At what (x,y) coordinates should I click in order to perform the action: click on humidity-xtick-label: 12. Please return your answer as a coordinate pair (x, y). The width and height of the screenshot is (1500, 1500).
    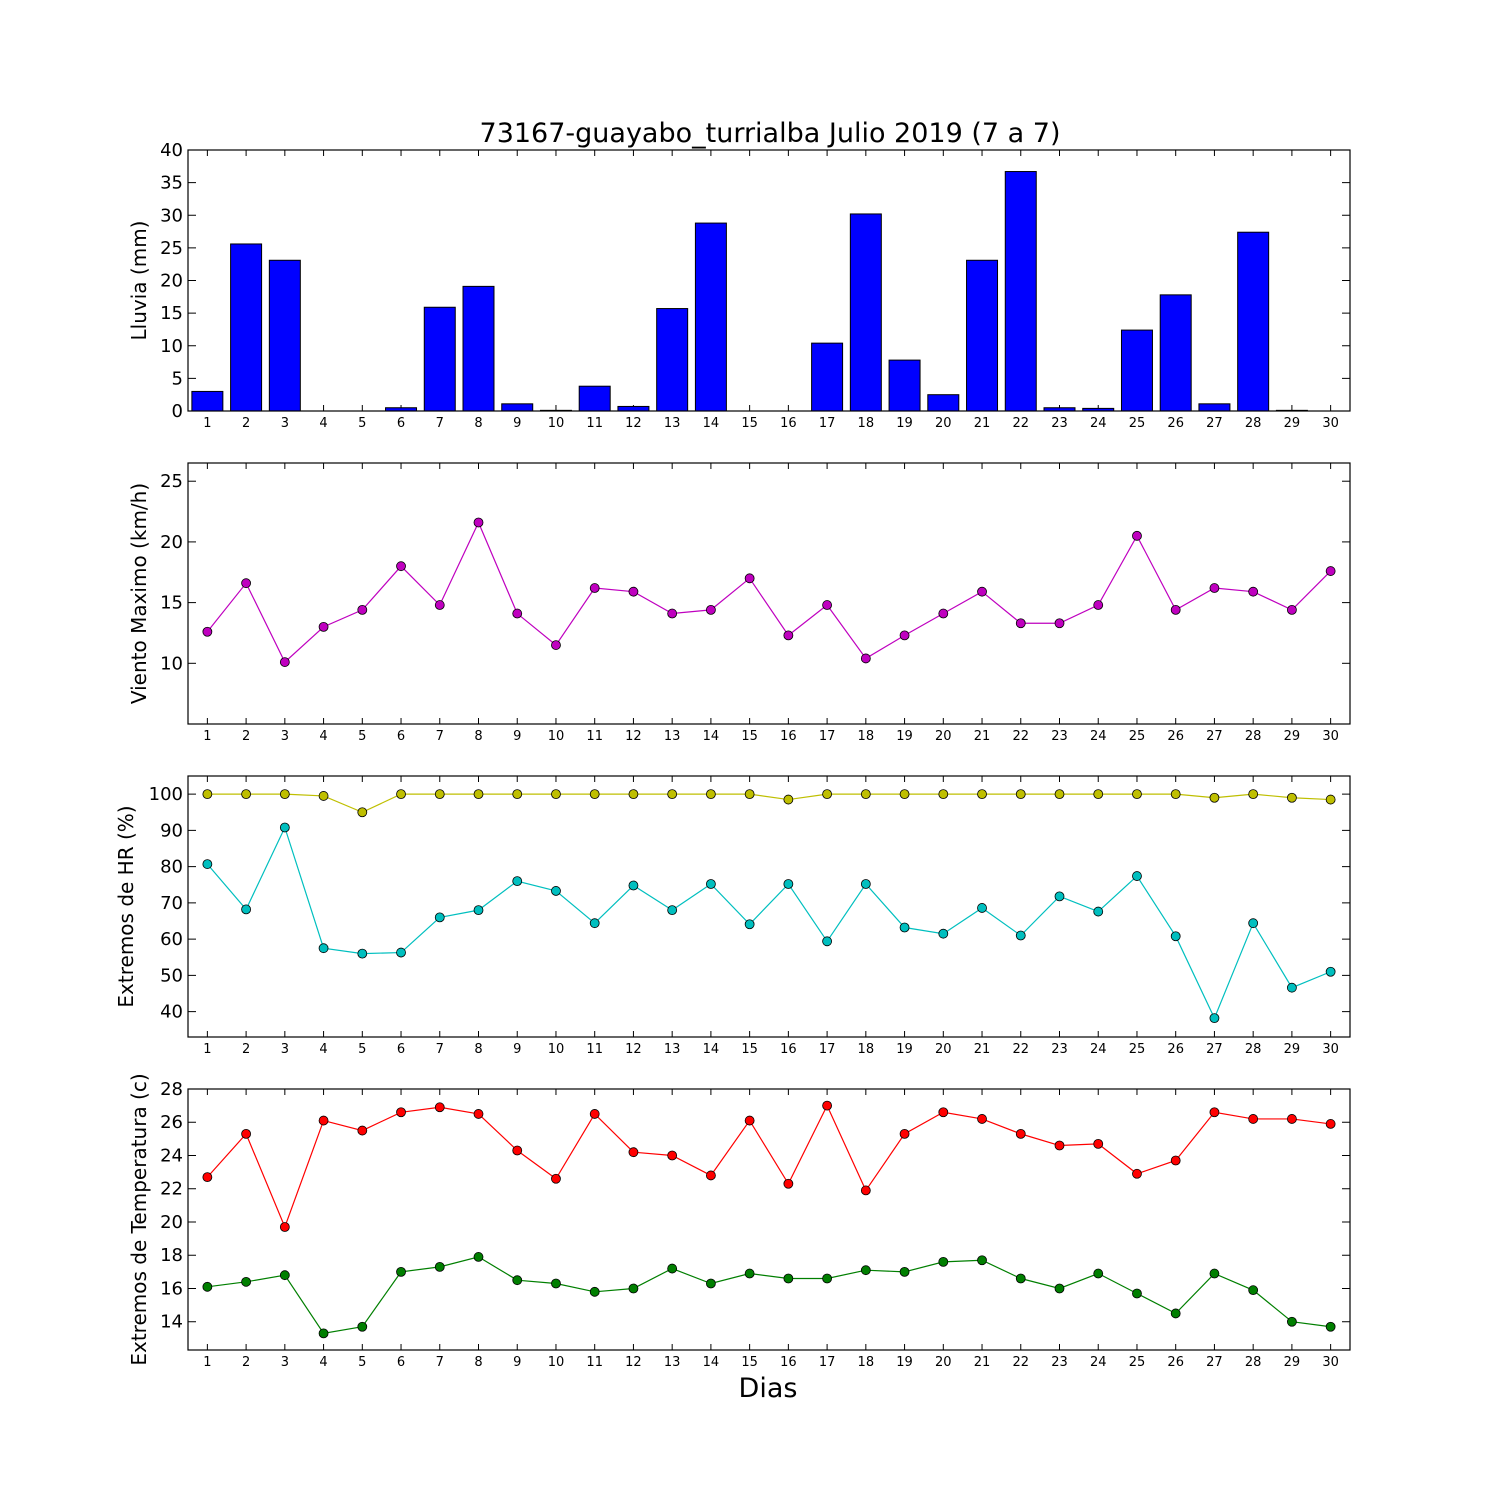
    Looking at the image, I should click on (633, 1049).